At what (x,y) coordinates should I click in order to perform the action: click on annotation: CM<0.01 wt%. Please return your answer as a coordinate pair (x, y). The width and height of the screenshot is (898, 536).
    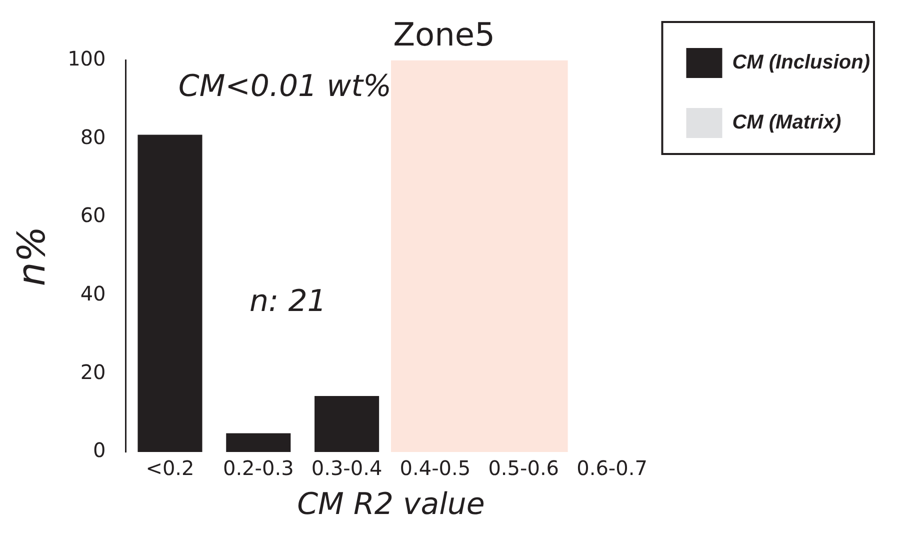
    Looking at the image, I should click on (285, 86).